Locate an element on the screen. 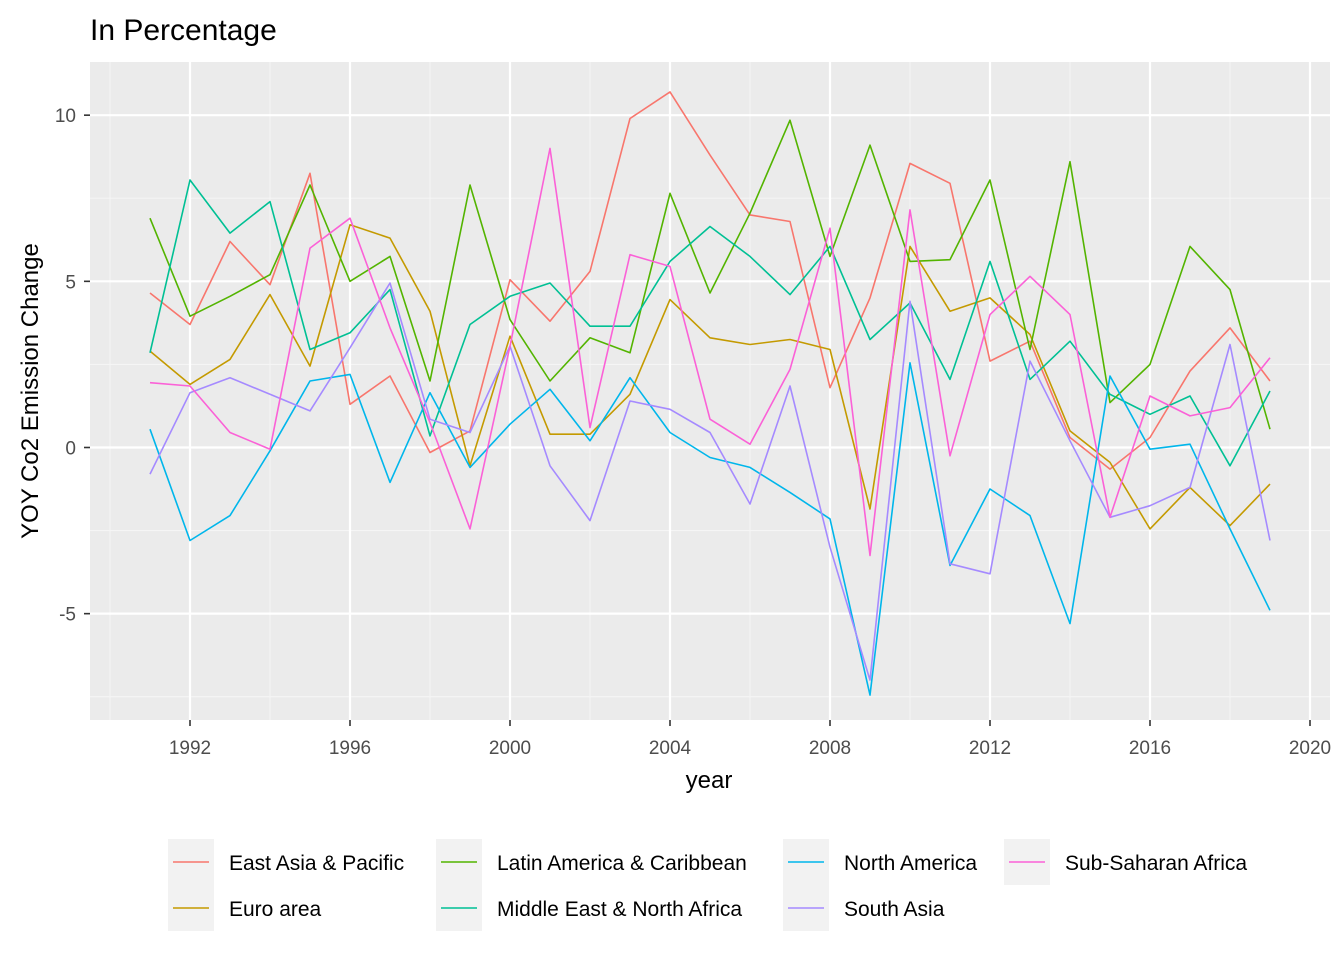  y-tick-label: 10 is located at coordinates (65, 116).